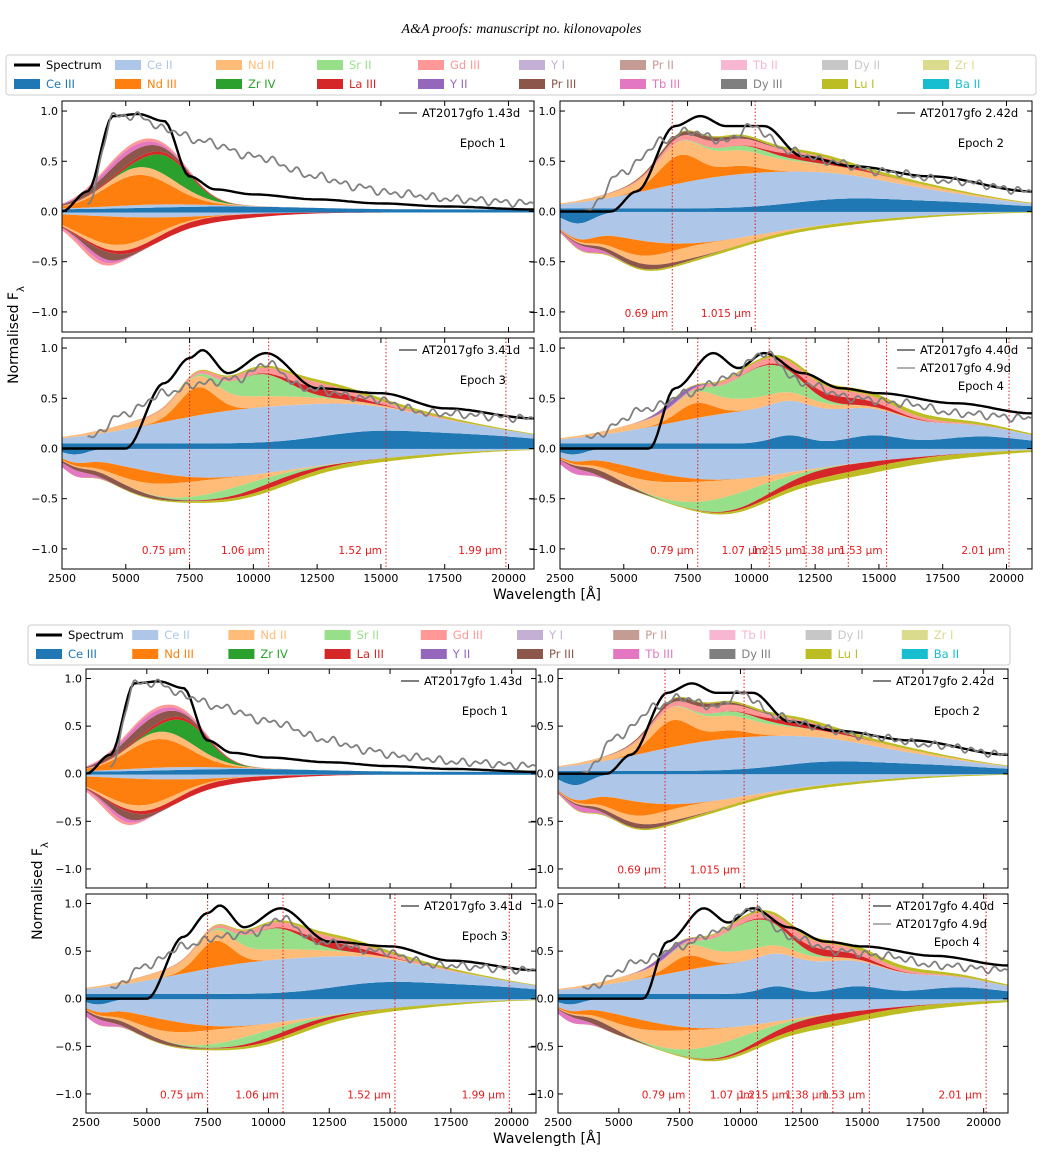 This screenshot has width=1043, height=1159. What do you see at coordinates (626, 635) in the screenshot?
I see `legend-swatch-pr-ii` at bounding box center [626, 635].